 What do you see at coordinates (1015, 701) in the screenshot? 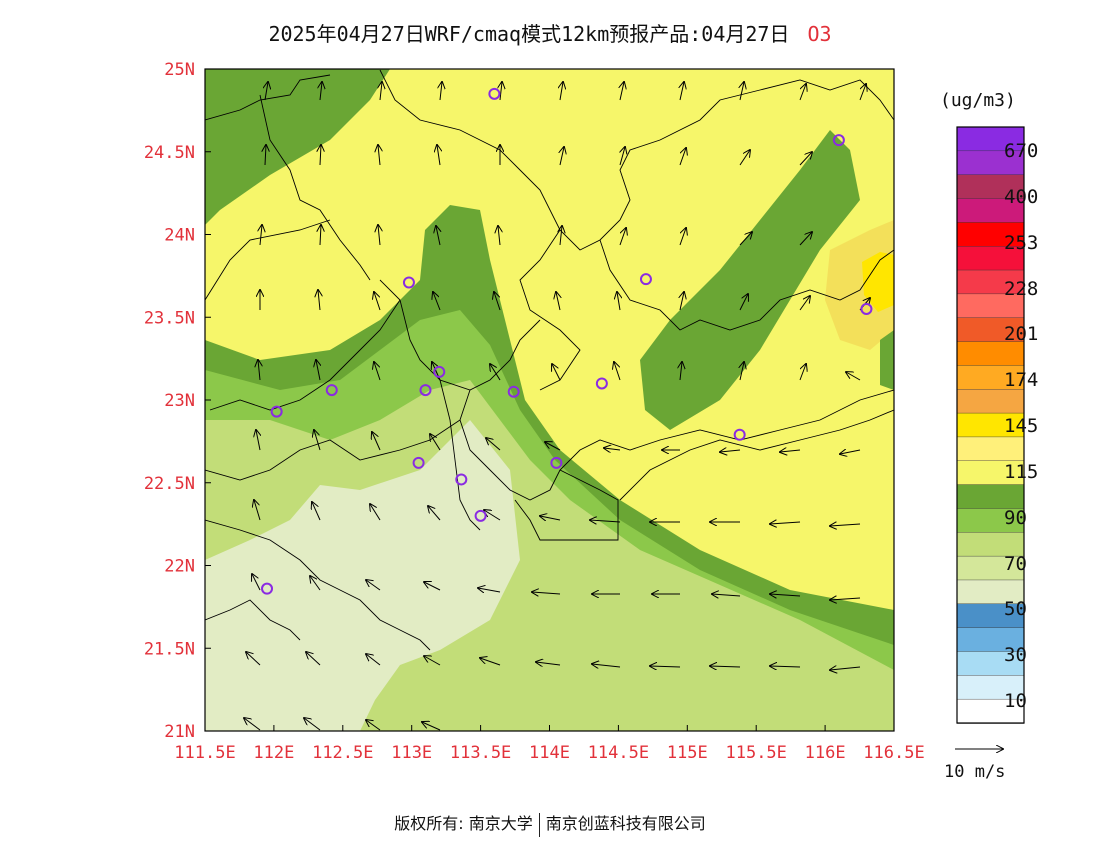
I see `colorbar-label: 10` at bounding box center [1015, 701].